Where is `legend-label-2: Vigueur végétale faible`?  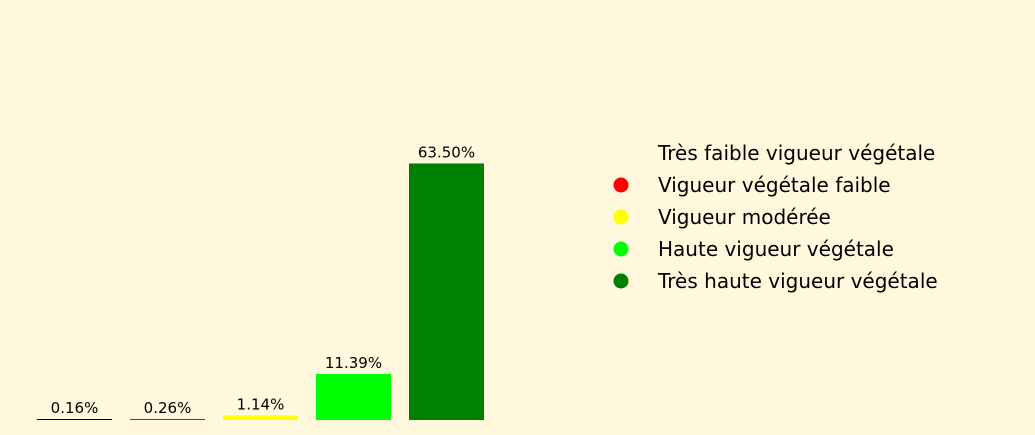
legend-label-2: Vigueur végétale faible is located at coordinates (774, 185).